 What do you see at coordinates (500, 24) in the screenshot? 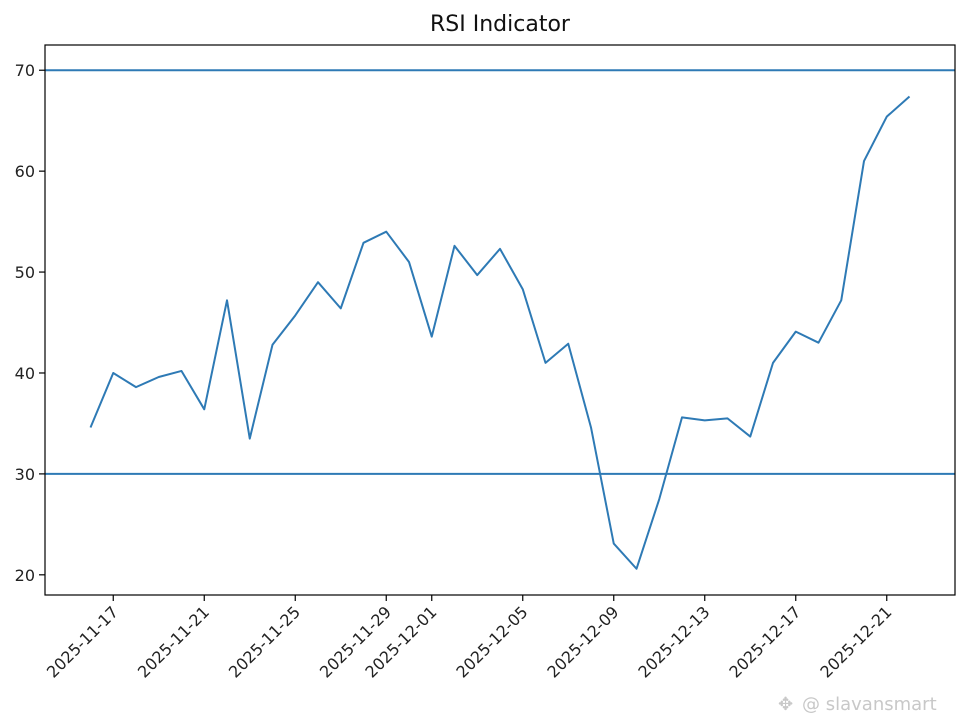
I see `chart-title: RSI Indicator` at bounding box center [500, 24].